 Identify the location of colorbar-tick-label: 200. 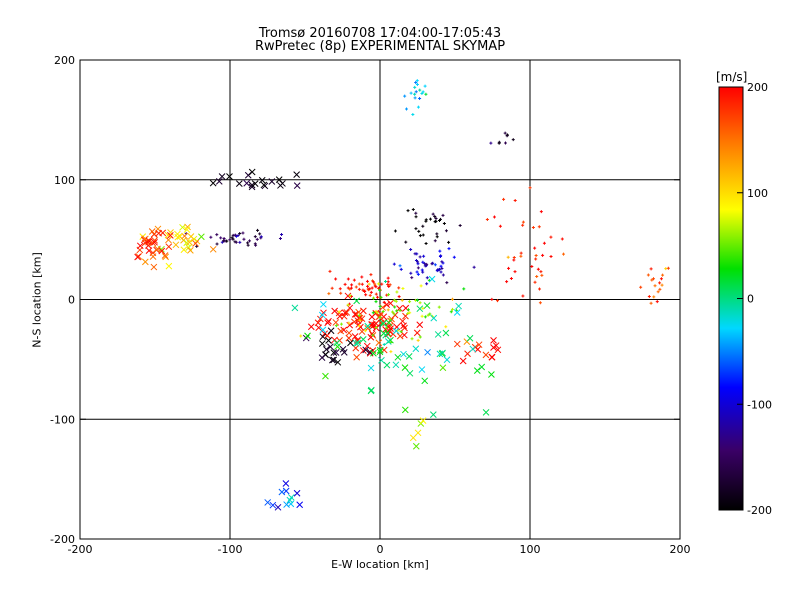
(757, 87).